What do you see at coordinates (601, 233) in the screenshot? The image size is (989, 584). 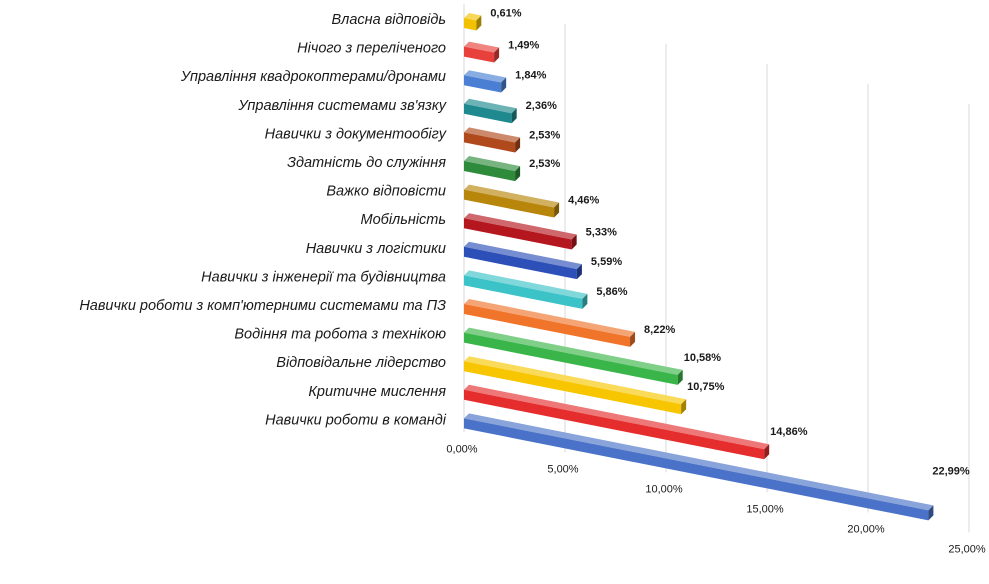 I see `value-label: 5,33%` at bounding box center [601, 233].